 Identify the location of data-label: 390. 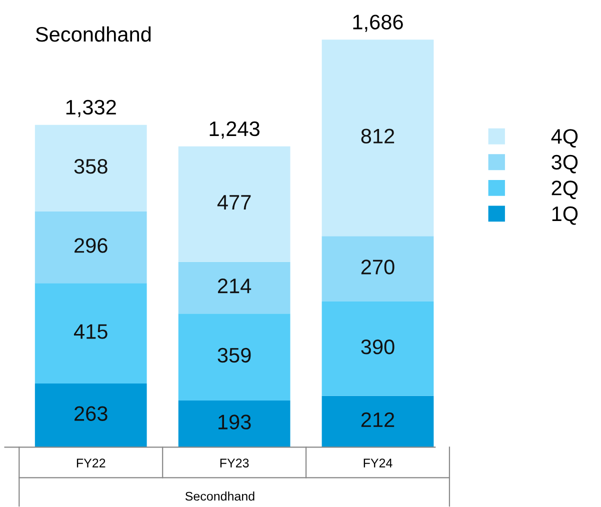
(377, 347).